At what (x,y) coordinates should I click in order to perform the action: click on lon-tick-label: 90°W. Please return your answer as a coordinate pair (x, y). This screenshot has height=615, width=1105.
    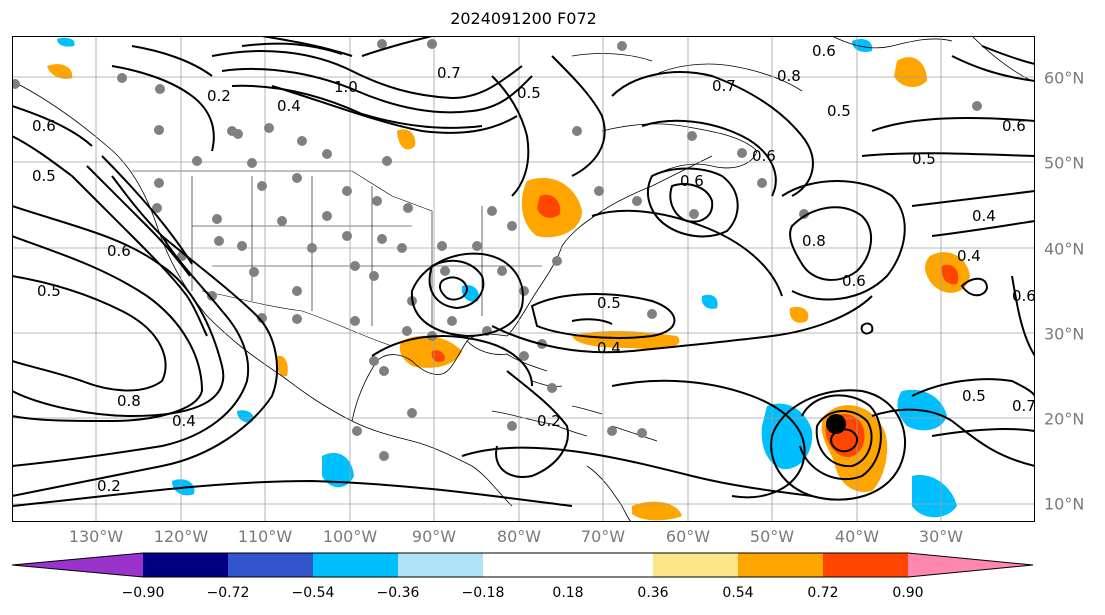
    Looking at the image, I should click on (434, 536).